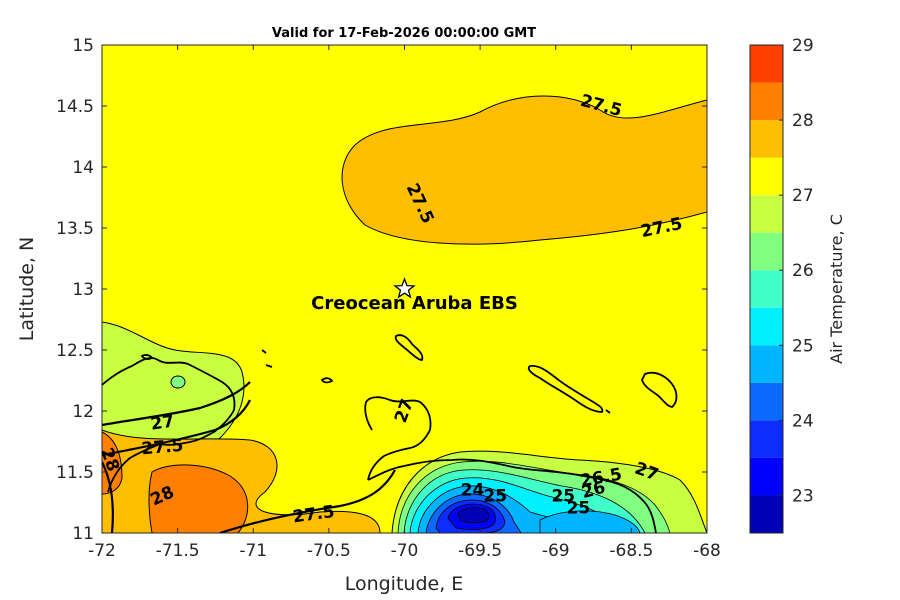  I want to click on cool-spot-west, so click(178, 382).